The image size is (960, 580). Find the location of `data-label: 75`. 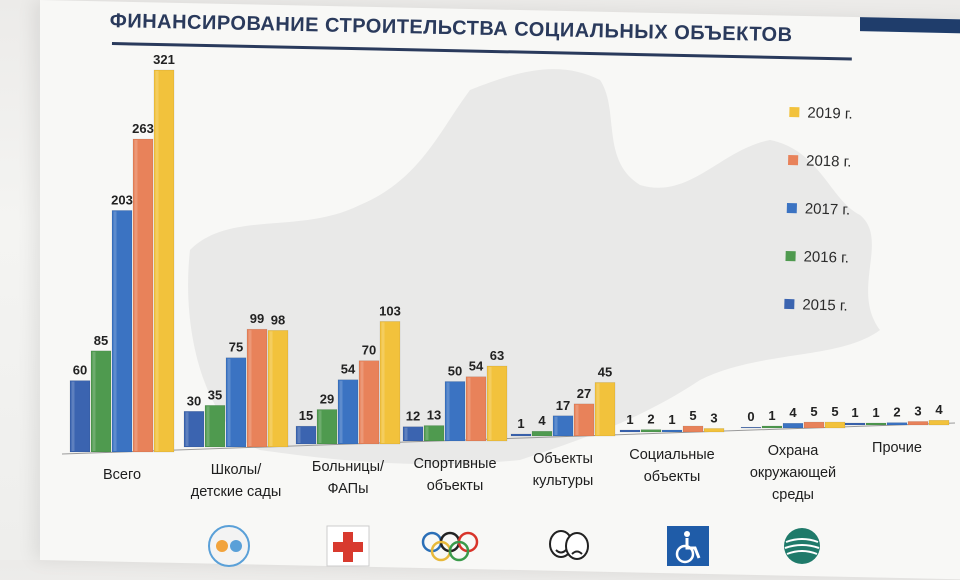

data-label: 75 is located at coordinates (236, 347).